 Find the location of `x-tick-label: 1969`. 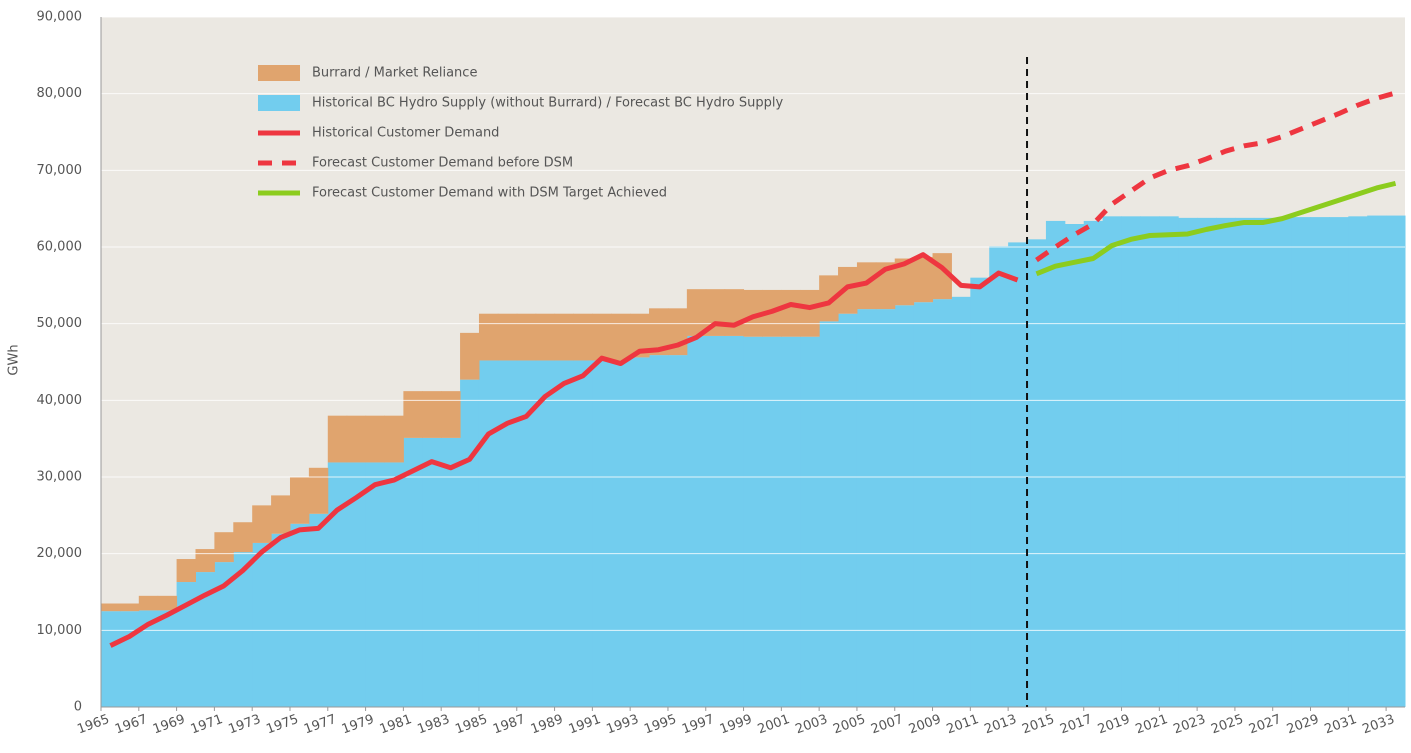

x-tick-label: 1969 is located at coordinates (169, 724).